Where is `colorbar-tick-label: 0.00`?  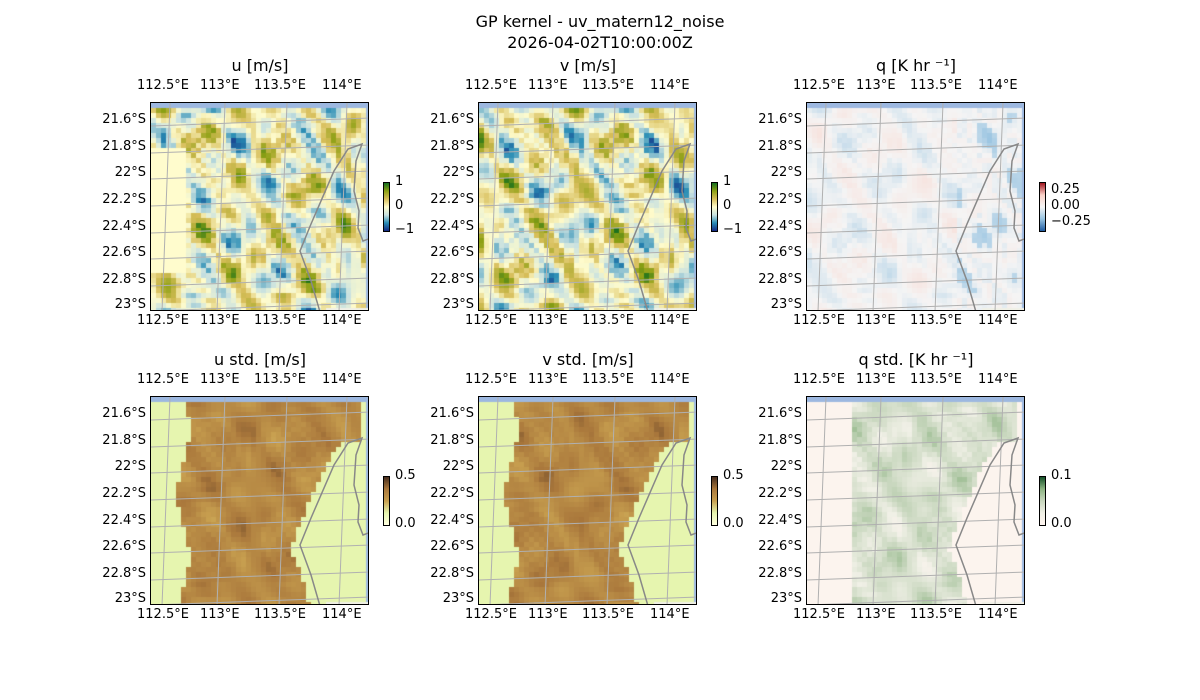
colorbar-tick-label: 0.00 is located at coordinates (1065, 205).